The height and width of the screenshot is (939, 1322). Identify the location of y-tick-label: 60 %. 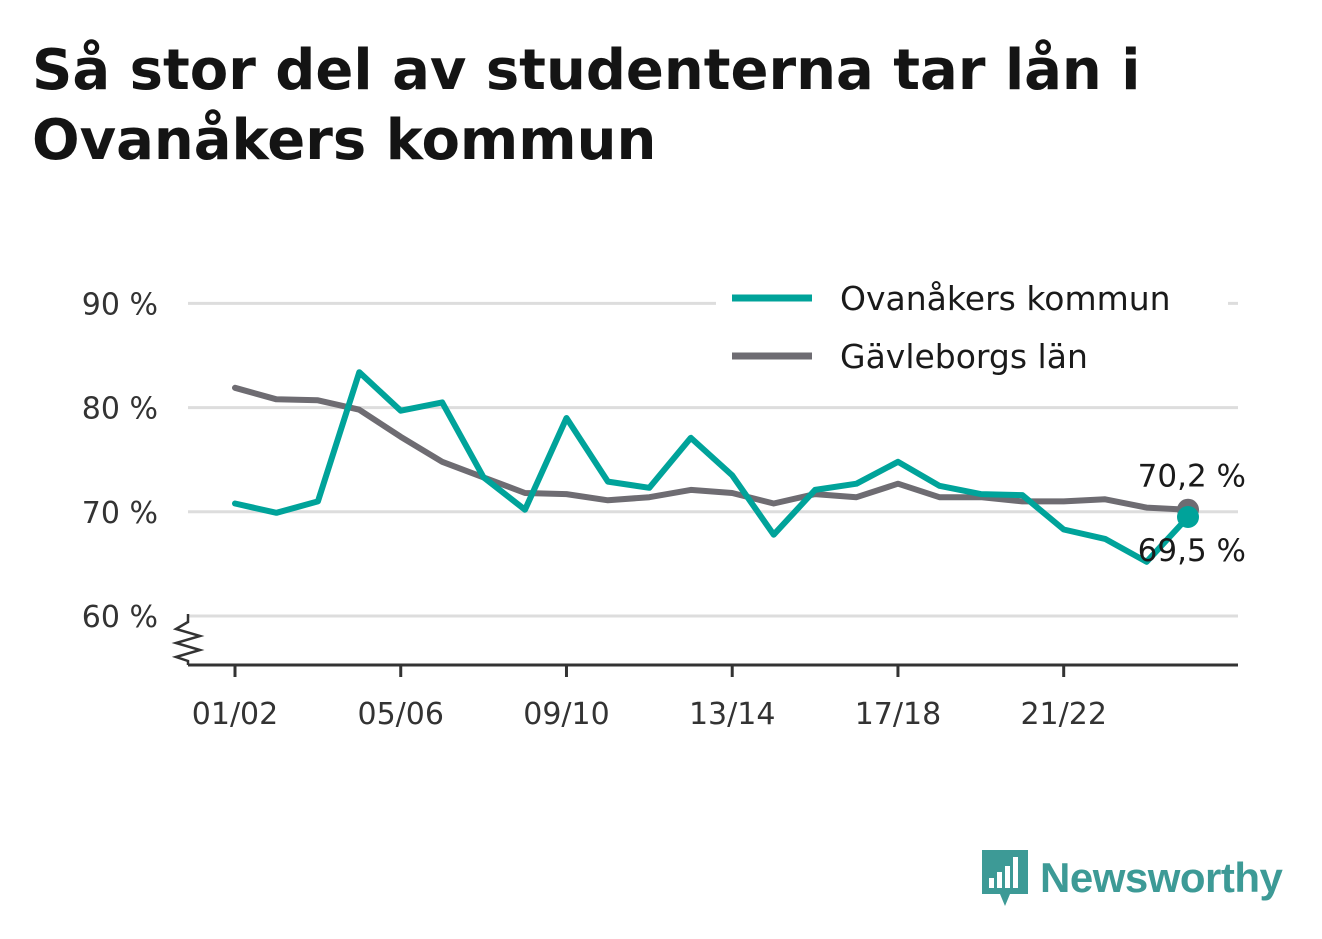
(120, 617).